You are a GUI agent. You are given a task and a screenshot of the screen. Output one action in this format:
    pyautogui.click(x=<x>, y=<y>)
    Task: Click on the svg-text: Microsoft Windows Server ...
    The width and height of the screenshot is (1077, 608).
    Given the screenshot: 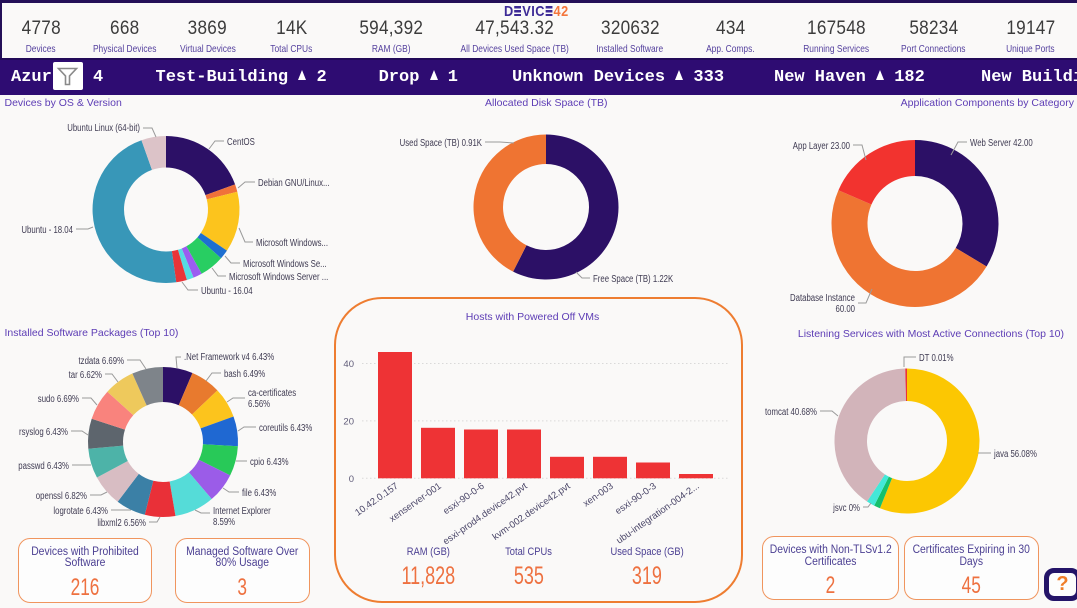 What is the action you would take?
    pyautogui.click(x=278, y=277)
    